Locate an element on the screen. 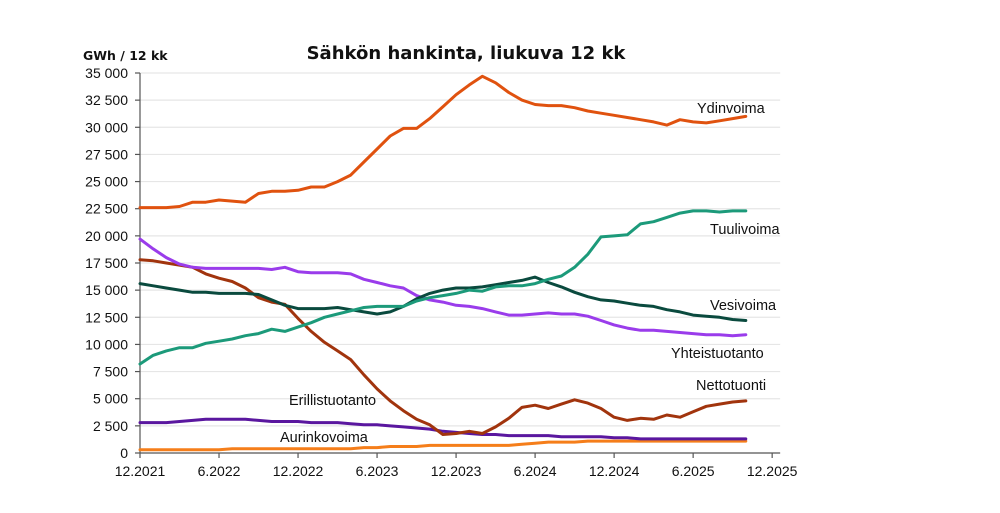 Image resolution: width=1000 pixels, height=513 pixels. series-label-tuulivoima: Tuulivoima is located at coordinates (745, 230).